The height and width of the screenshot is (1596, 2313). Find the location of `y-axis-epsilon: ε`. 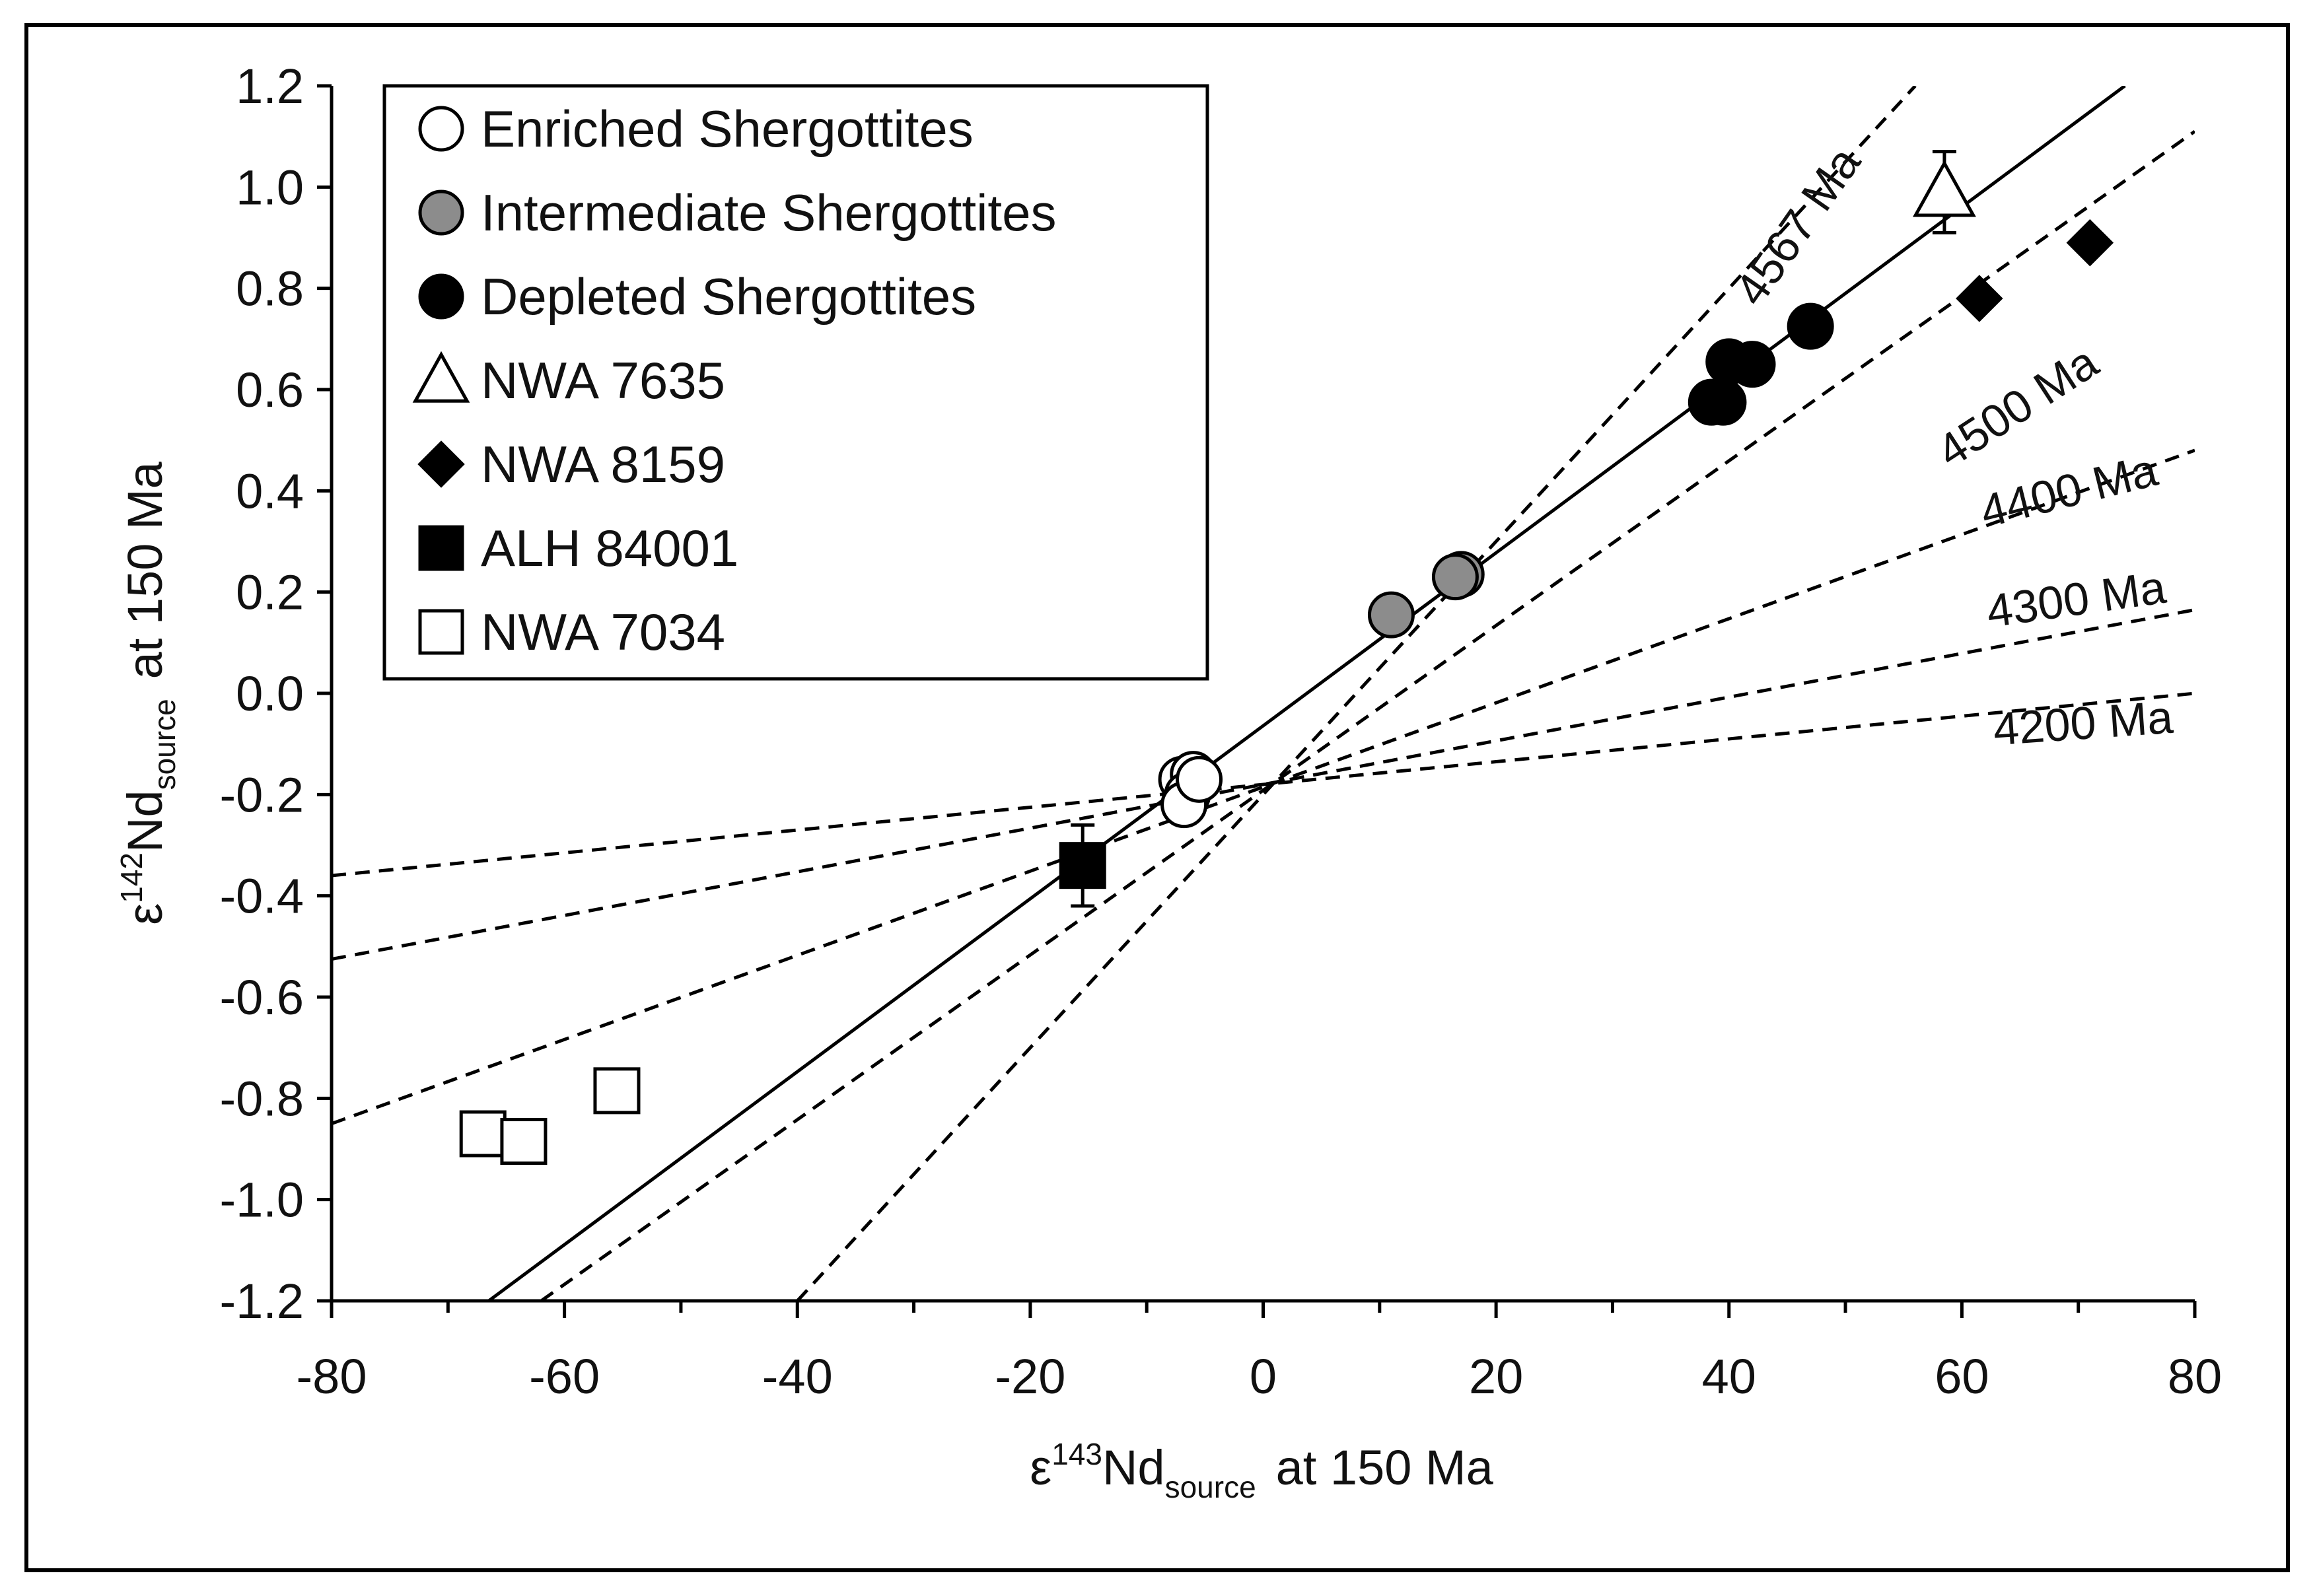

y-axis-epsilon: ε is located at coordinates (145, 914).